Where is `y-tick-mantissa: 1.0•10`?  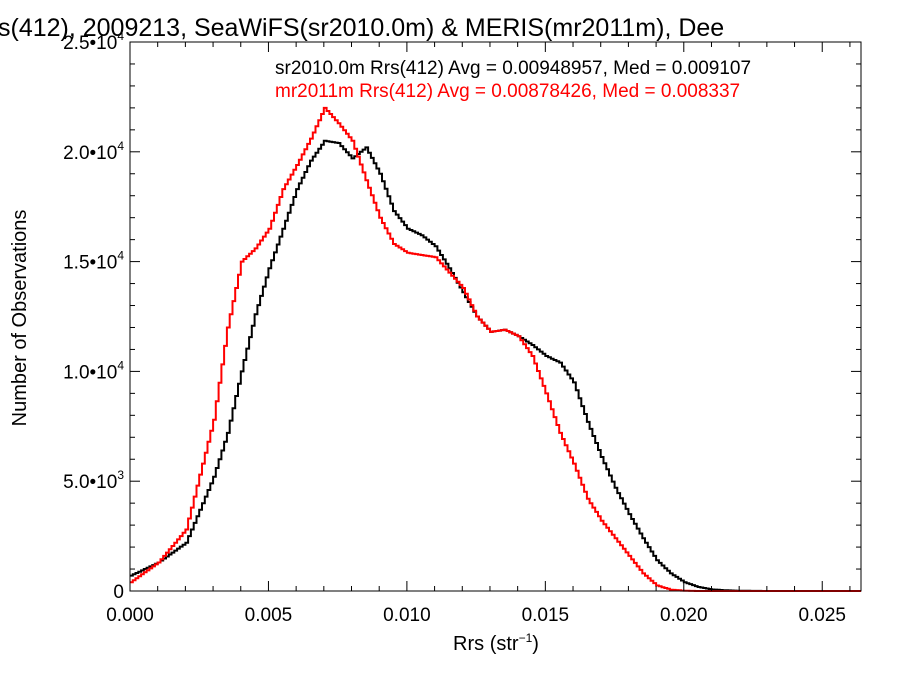 y-tick-mantissa: 1.0•10 is located at coordinates (90, 372).